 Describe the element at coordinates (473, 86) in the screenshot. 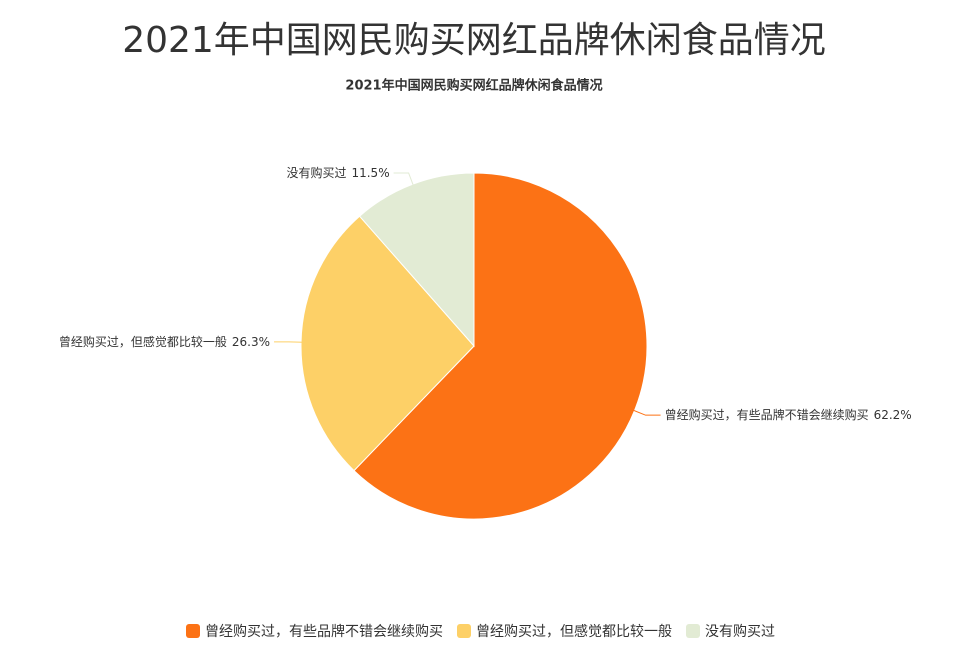

I see `chart-title: 2021年中国网民购买网红品牌休闲食品情况` at that location.